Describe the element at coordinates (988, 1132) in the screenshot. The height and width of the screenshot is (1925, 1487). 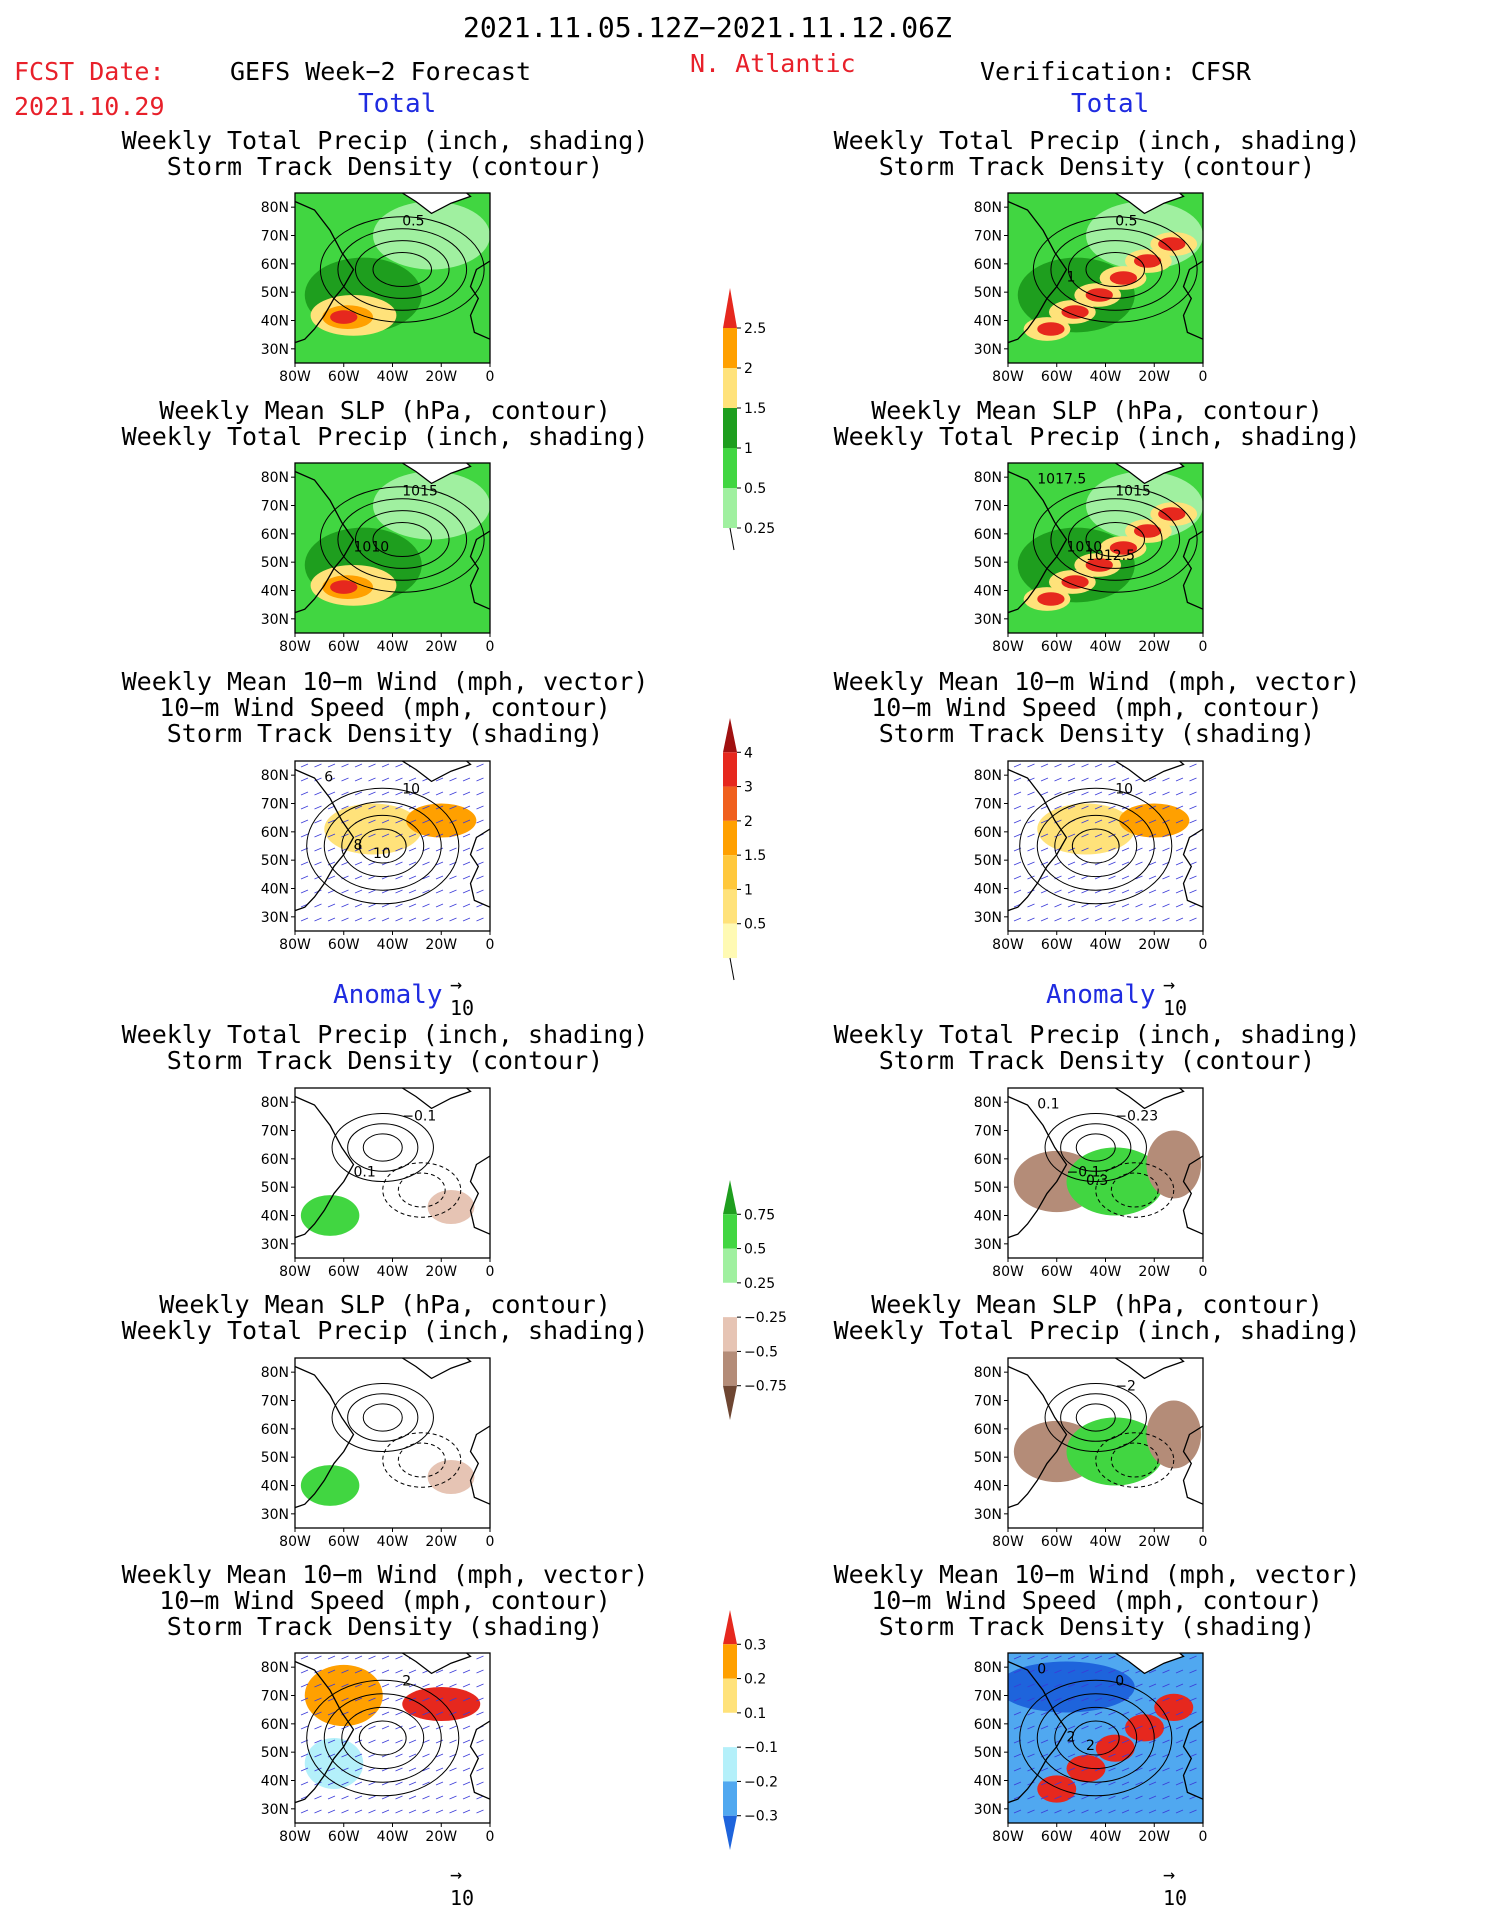
I see `lat-tick-label: 70N` at that location.